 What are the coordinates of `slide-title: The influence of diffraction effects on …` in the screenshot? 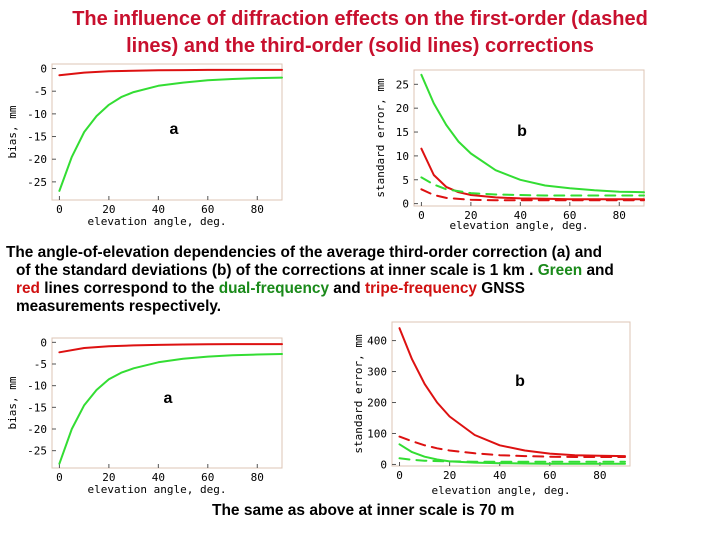 It's located at (360, 33).